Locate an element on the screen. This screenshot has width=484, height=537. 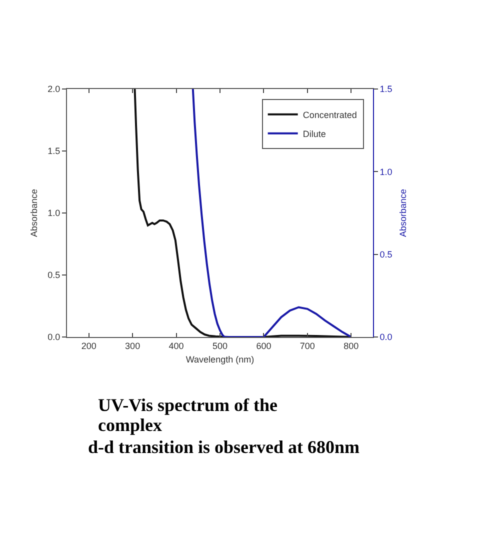
y2-axis-title: Absorbance is located at coordinates (403, 213).